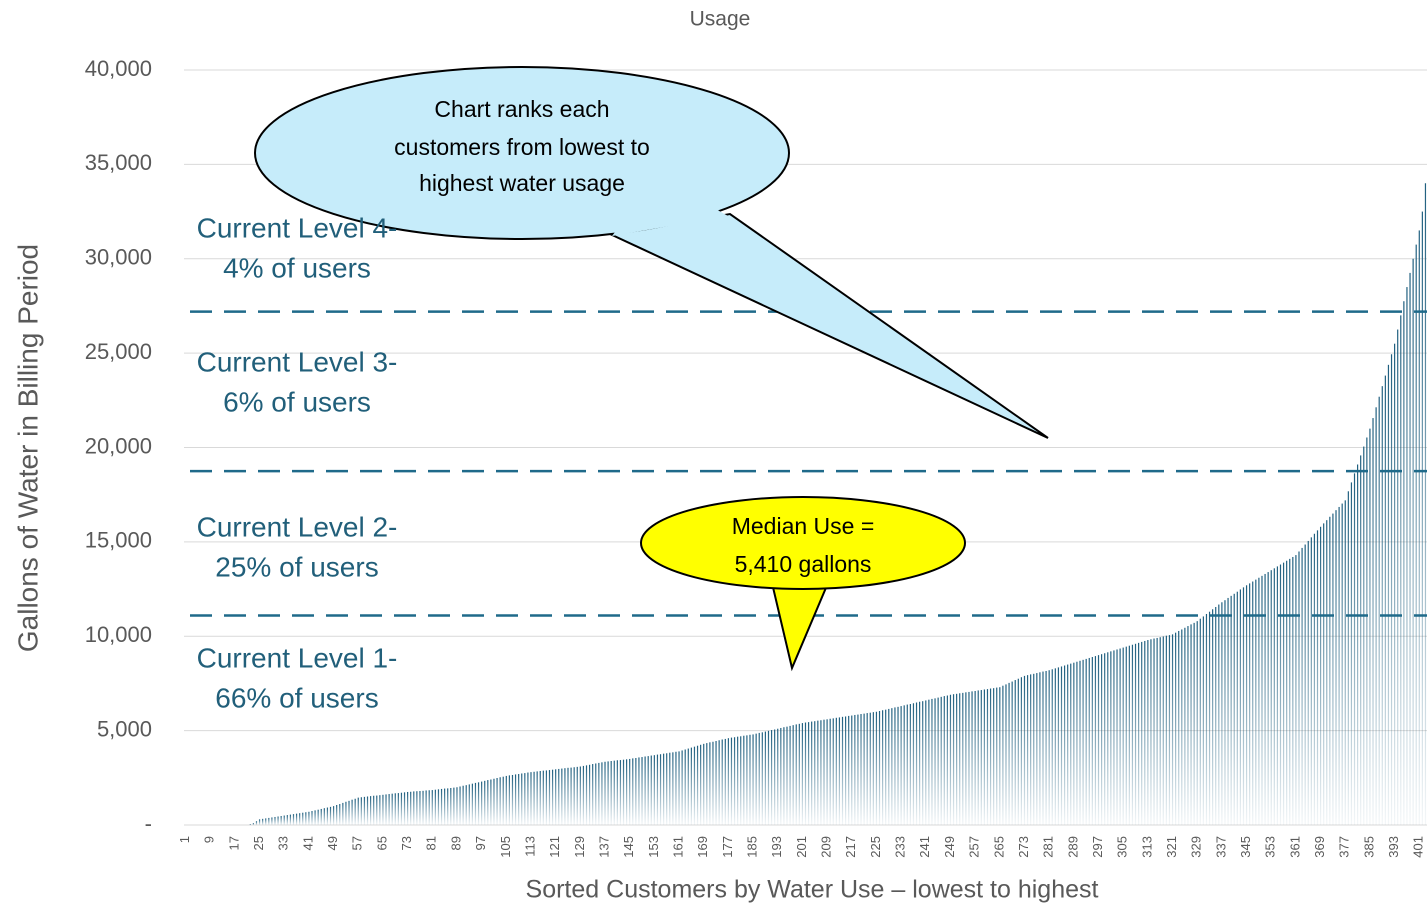  What do you see at coordinates (521, 109) in the screenshot?
I see `callout-text: Chart ranks each` at bounding box center [521, 109].